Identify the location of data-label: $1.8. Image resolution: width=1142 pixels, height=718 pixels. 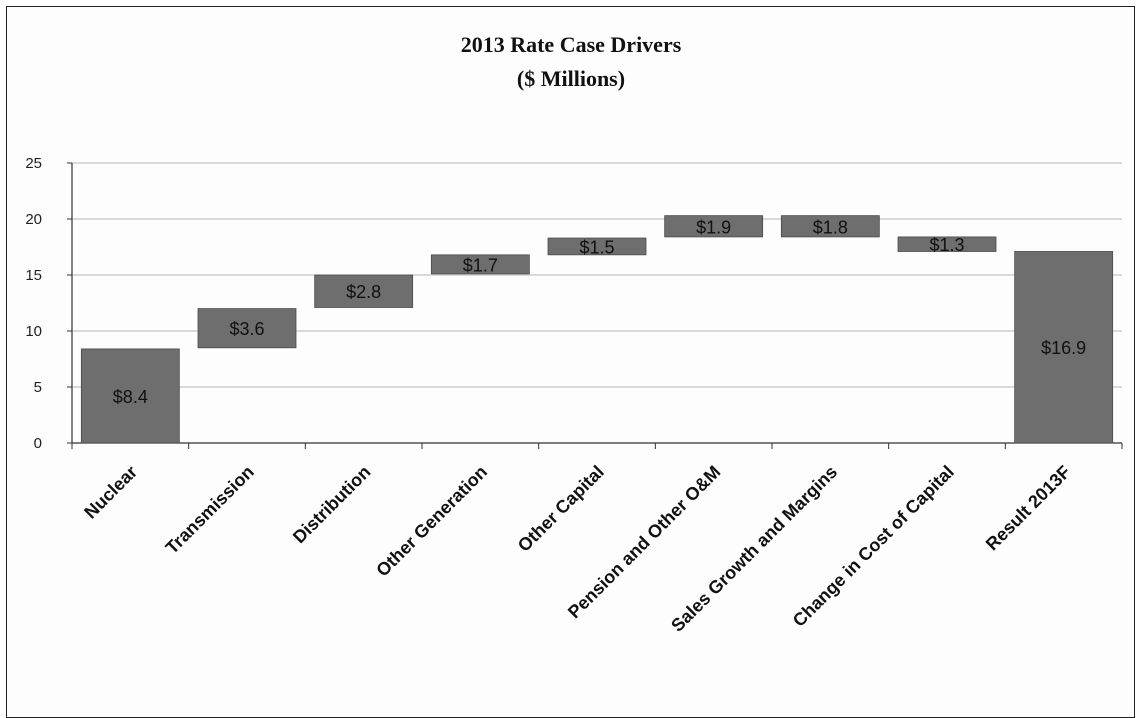
(830, 227).